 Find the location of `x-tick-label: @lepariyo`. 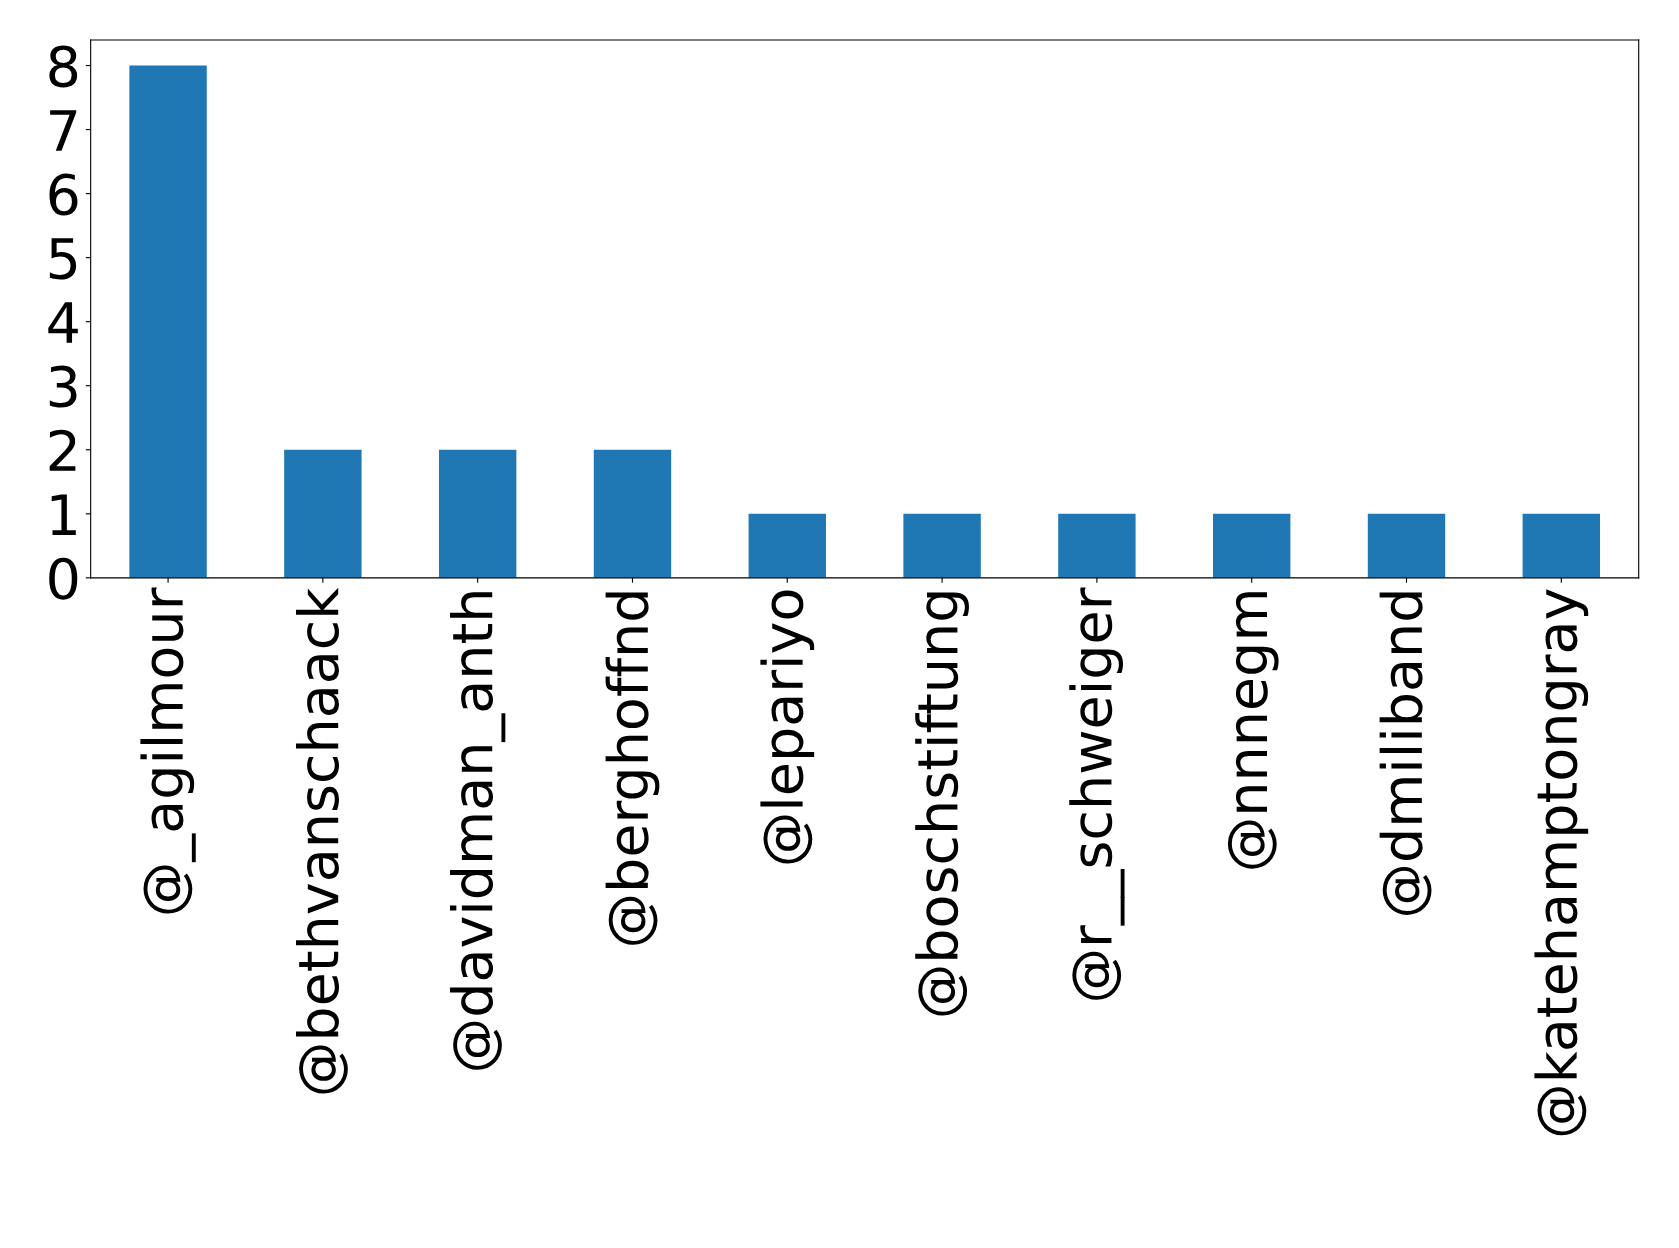

x-tick-label: @lepariyo is located at coordinates (787, 727).